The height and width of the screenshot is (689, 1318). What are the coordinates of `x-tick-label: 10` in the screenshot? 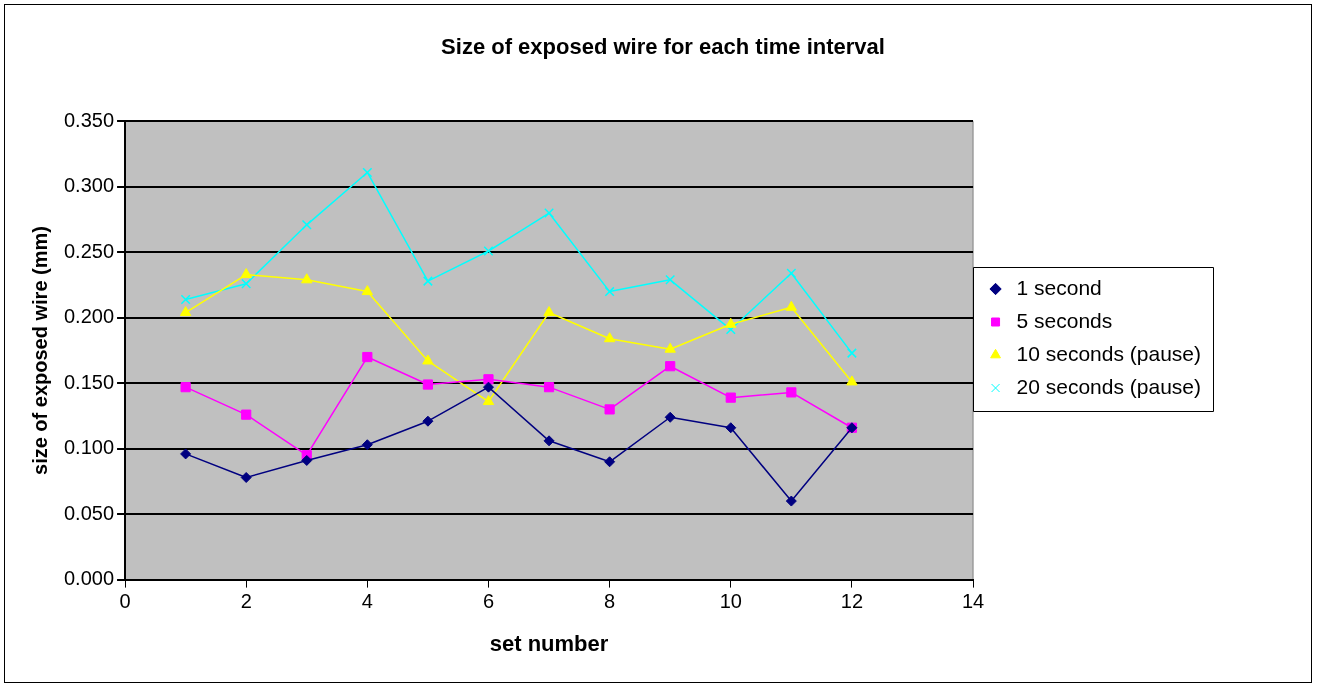 It's located at (730, 601).